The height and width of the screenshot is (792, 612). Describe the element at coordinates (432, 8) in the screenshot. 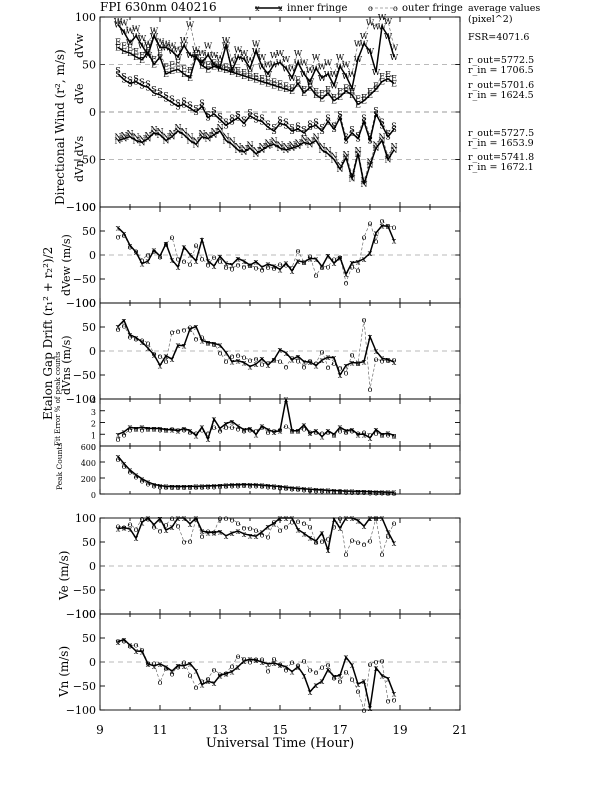

I see `legend-outer-label: outer fringe` at that location.